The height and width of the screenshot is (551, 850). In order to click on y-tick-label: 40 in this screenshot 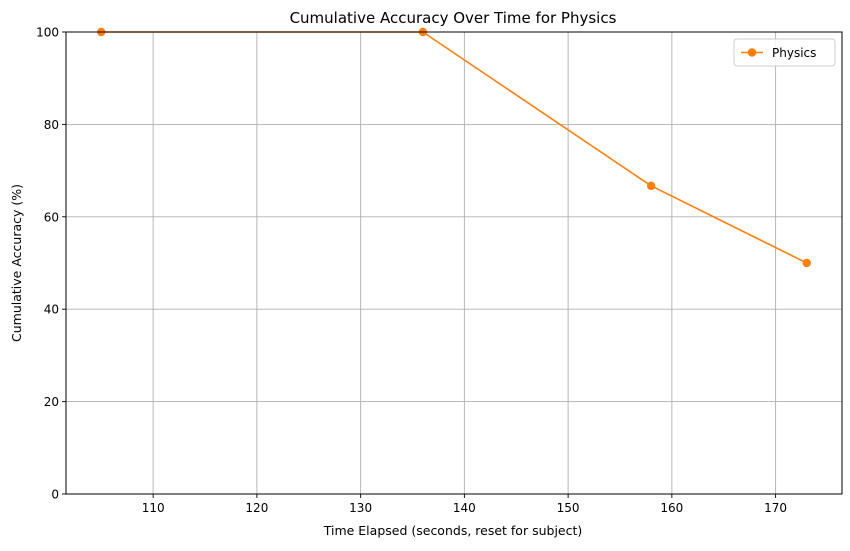, I will do `click(51, 310)`.